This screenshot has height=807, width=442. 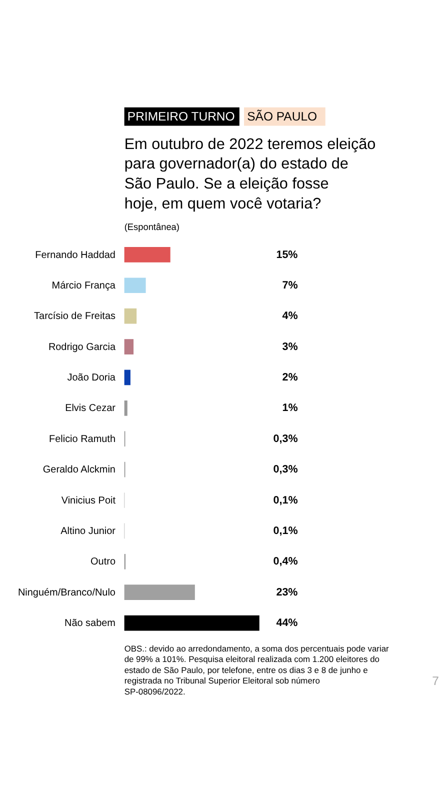 What do you see at coordinates (90, 624) in the screenshot?
I see `y-tick-label: Não sabem` at bounding box center [90, 624].